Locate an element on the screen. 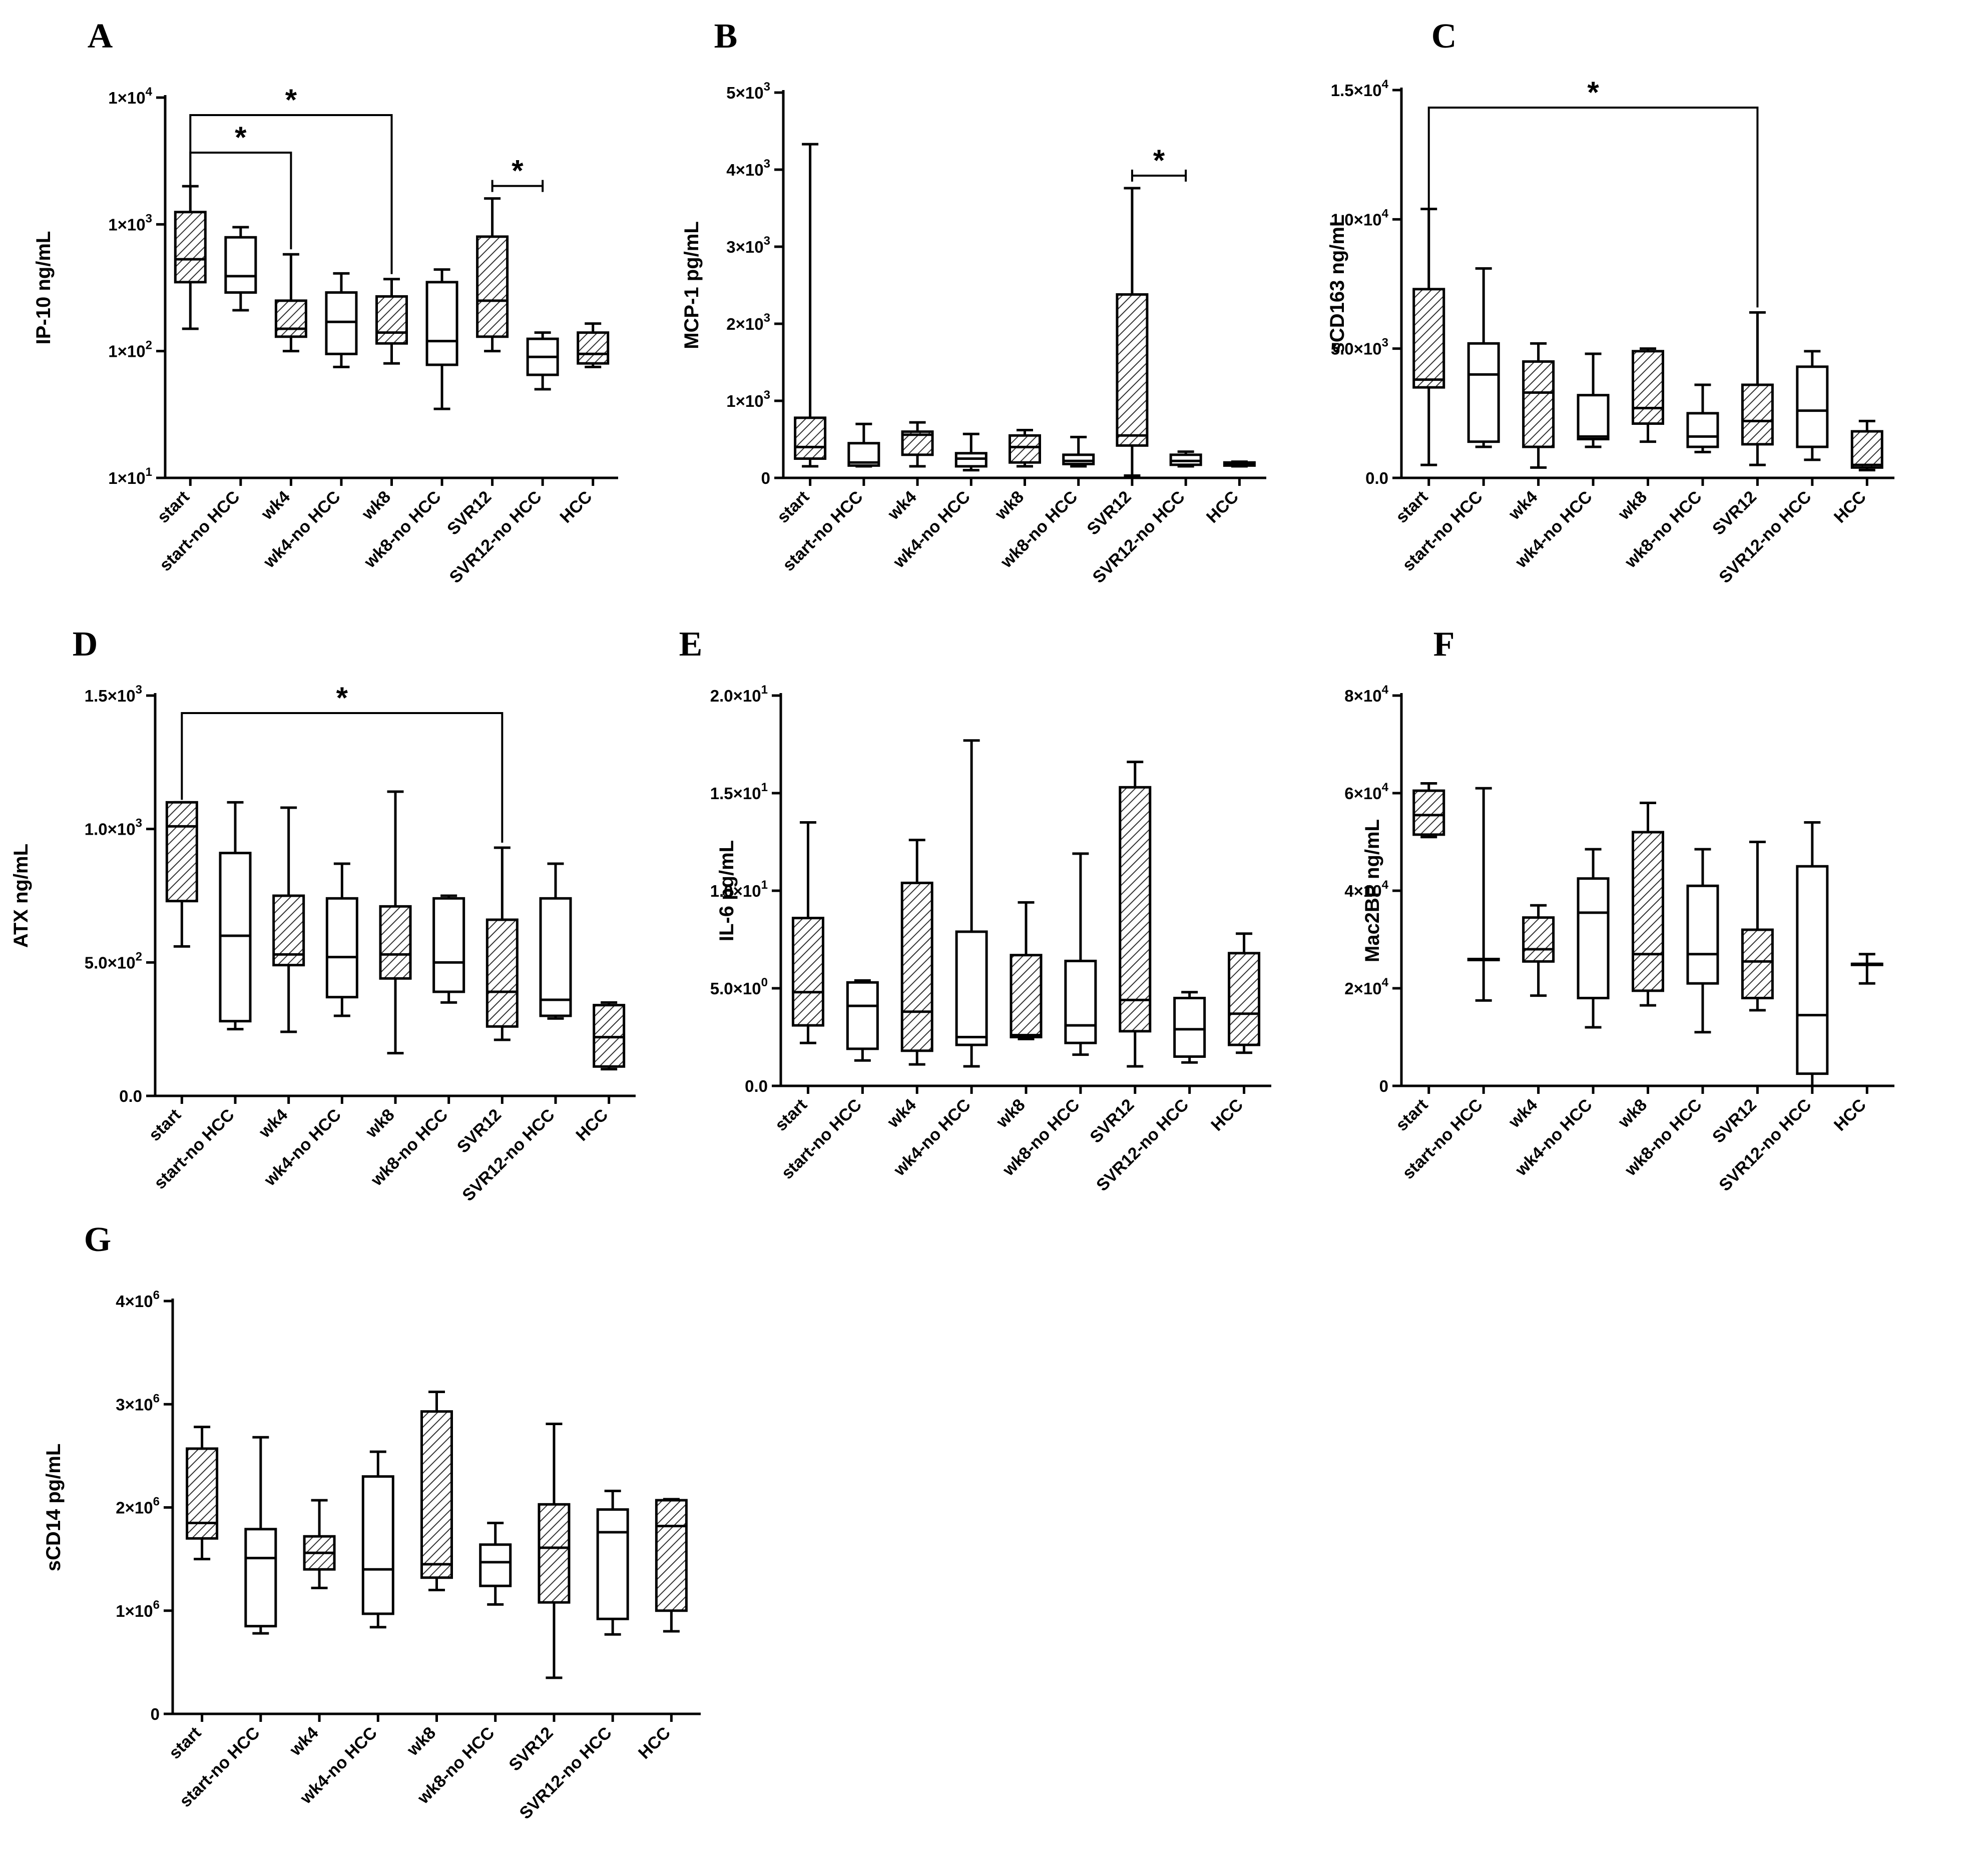 The image size is (1970, 1876). y-tick-label: 1.5×10⁴ is located at coordinates (1360, 89).